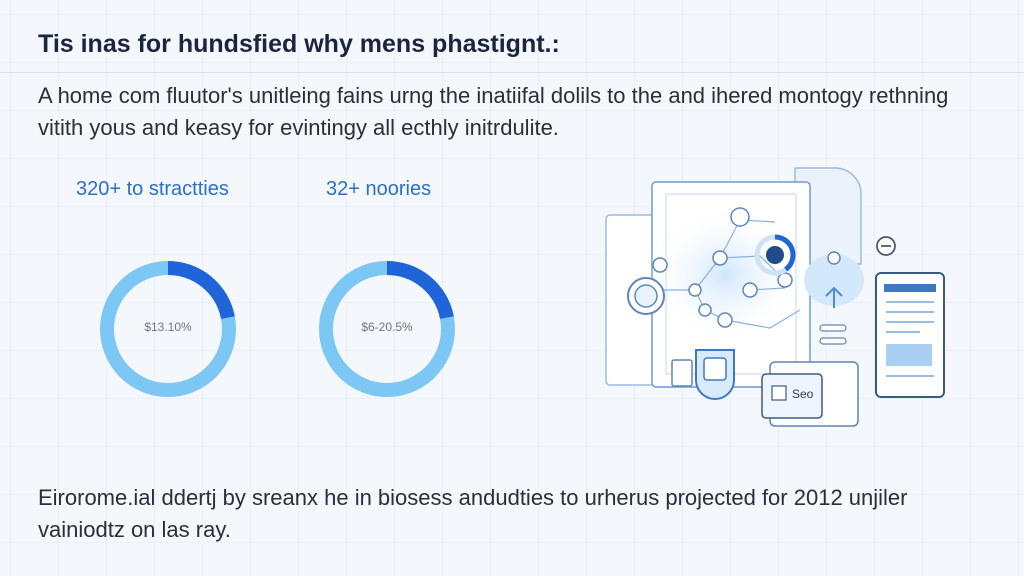  What do you see at coordinates (152, 189) in the screenshot?
I see `stat-label-1: 320+ to stractties` at bounding box center [152, 189].